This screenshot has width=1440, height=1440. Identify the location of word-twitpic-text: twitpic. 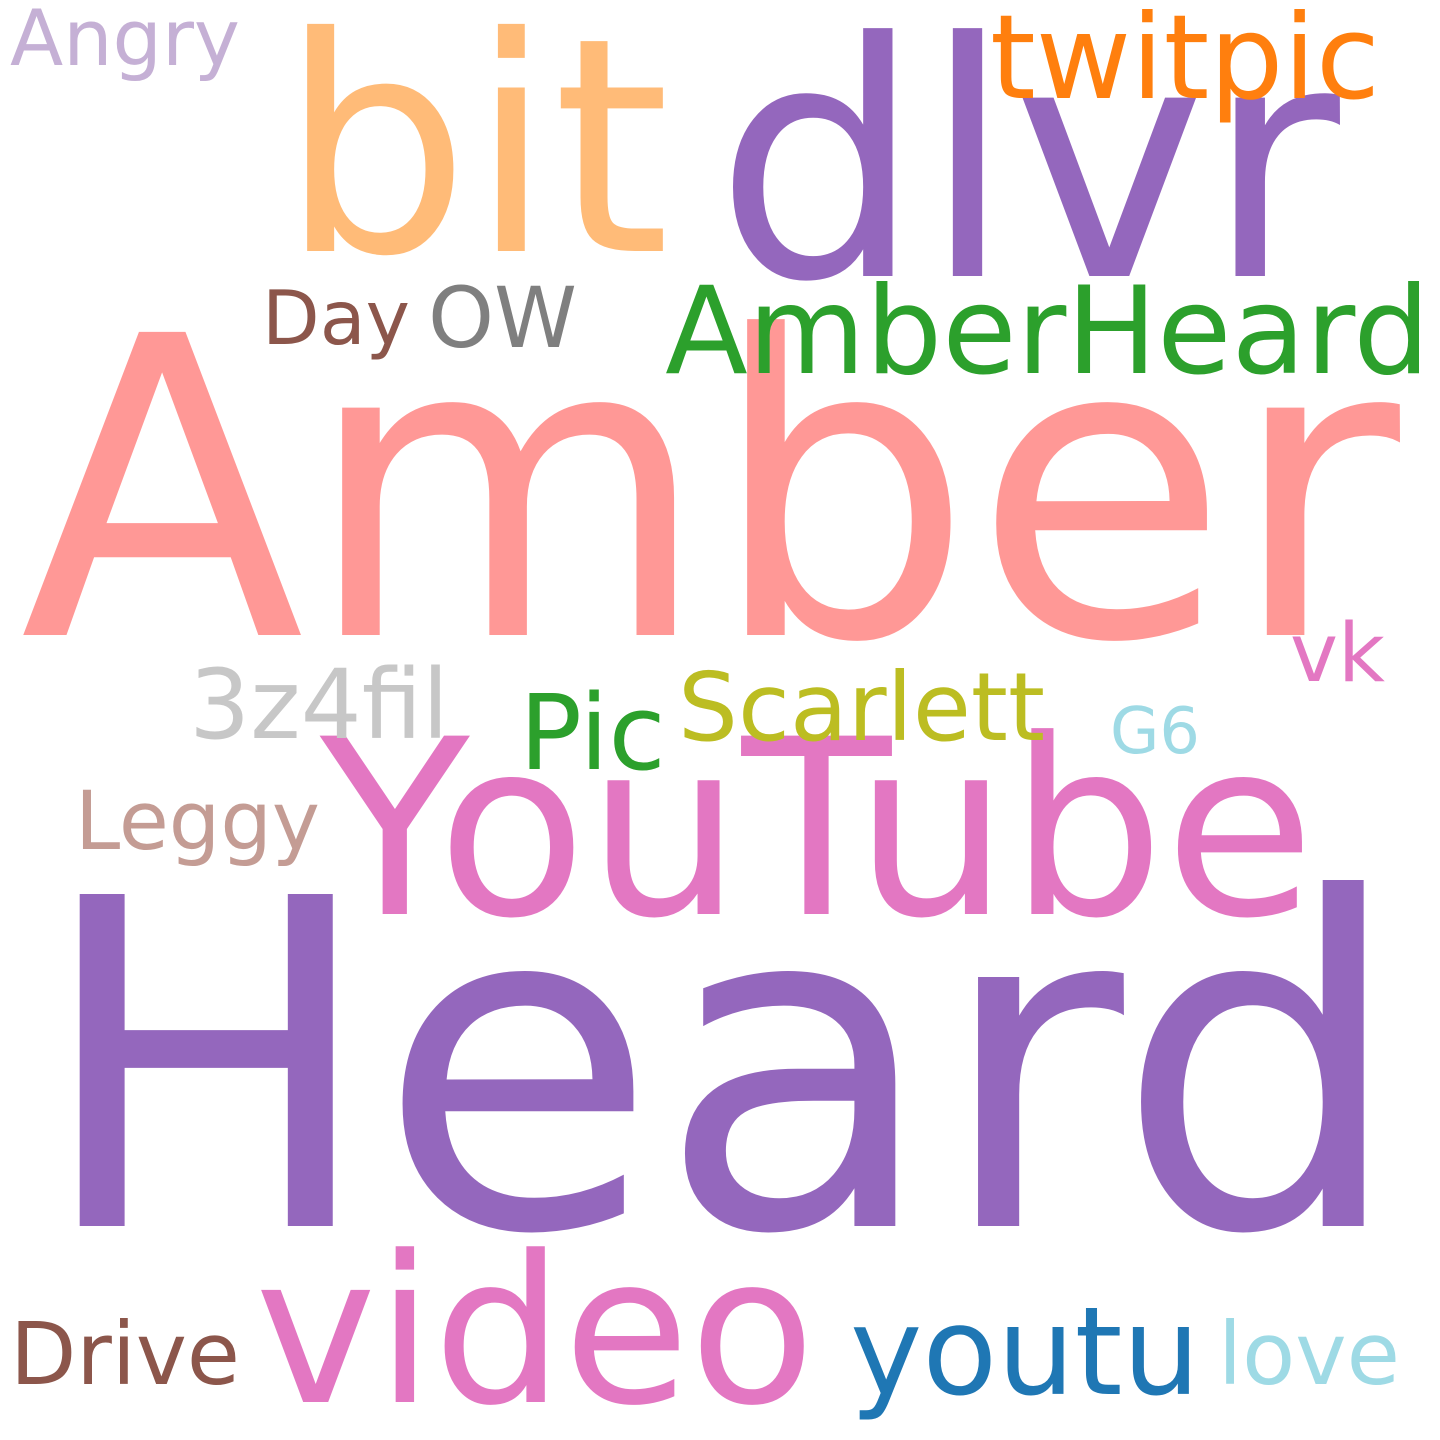
(1185, 63).